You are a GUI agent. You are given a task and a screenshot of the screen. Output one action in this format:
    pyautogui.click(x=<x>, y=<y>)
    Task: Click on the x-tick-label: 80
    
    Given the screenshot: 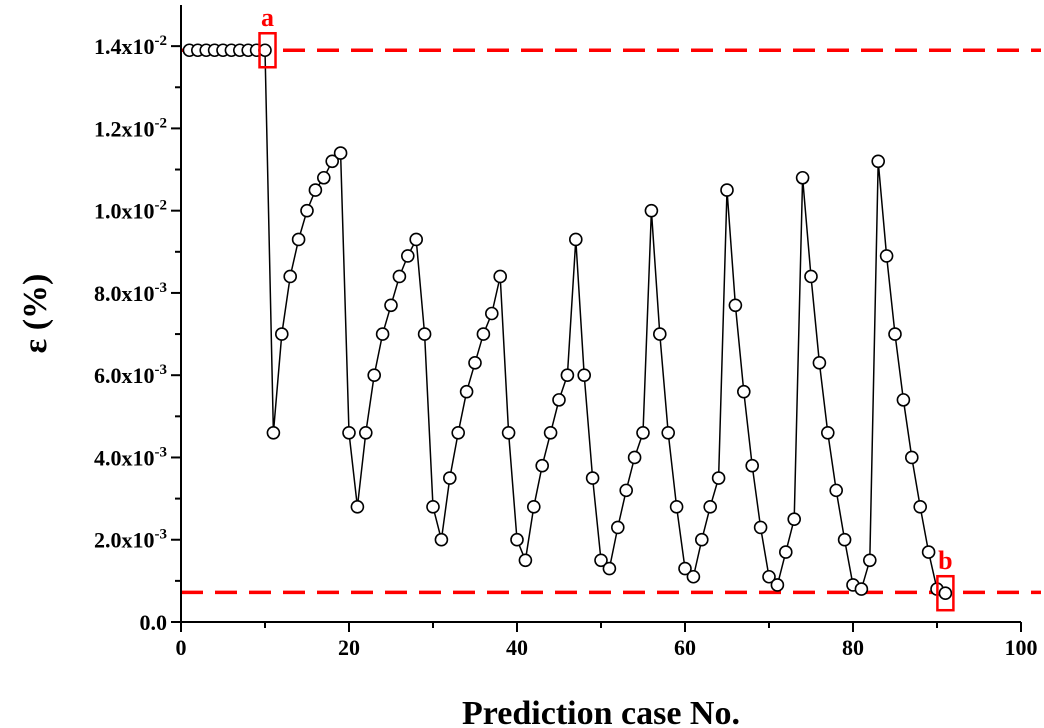 What is the action you would take?
    pyautogui.click(x=853, y=647)
    